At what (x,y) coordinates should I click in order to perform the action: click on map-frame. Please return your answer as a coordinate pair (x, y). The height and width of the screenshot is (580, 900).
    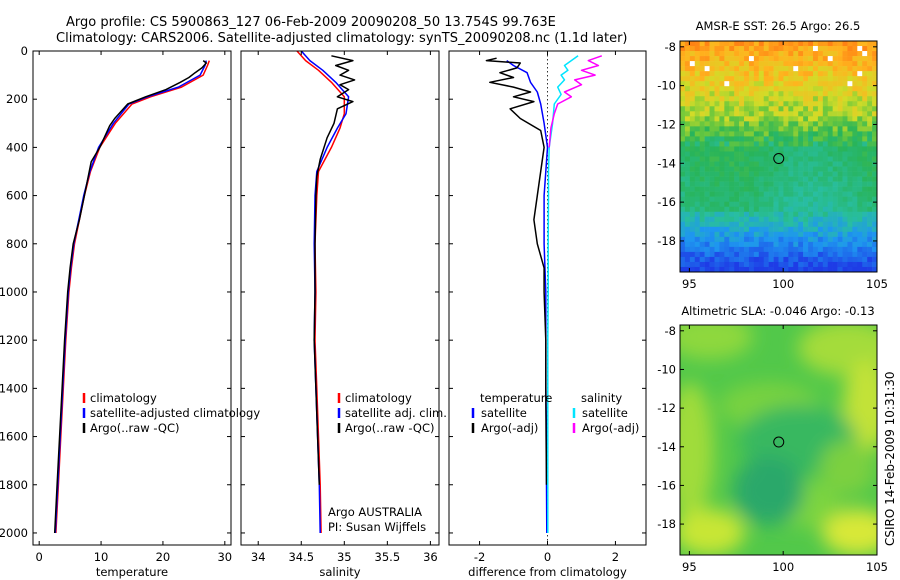
    Looking at the image, I should click on (778, 156).